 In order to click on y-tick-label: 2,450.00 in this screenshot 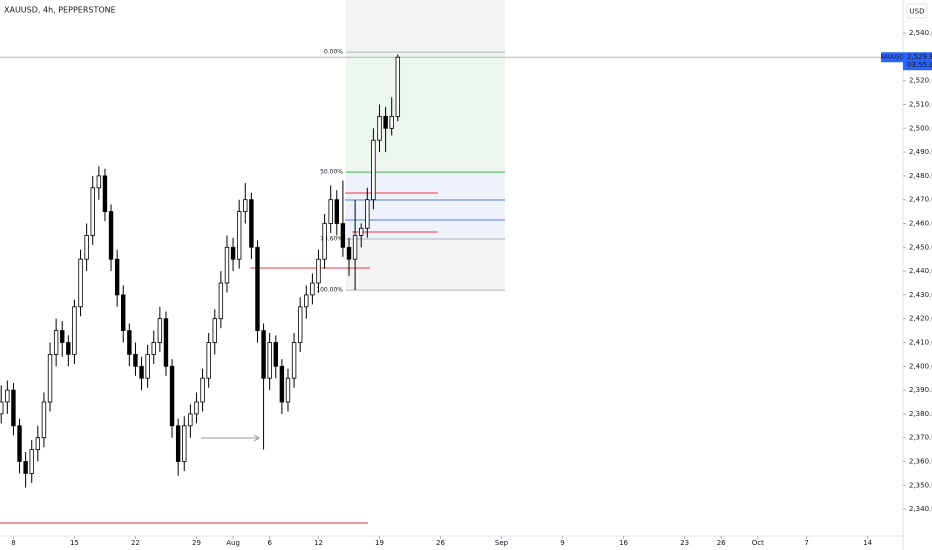, I will do `click(920, 247)`.